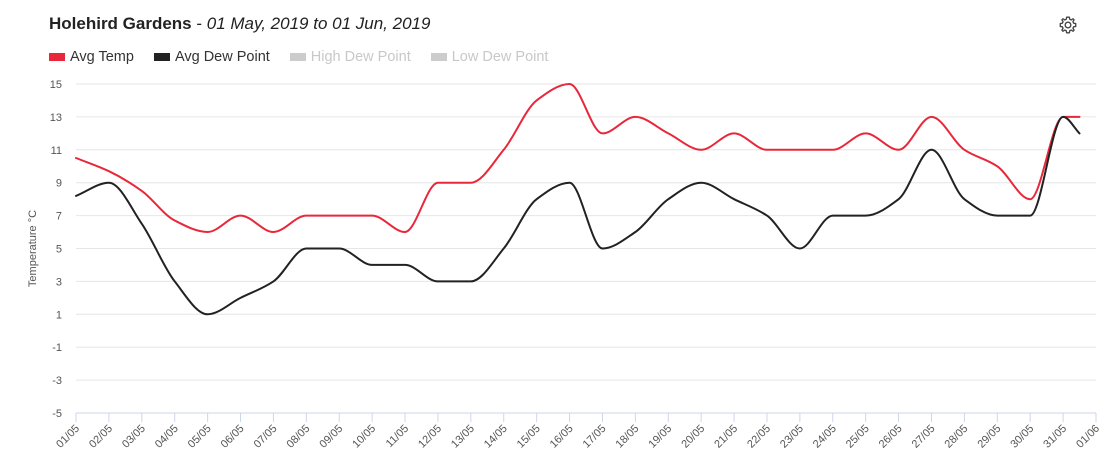  Describe the element at coordinates (68, 437) in the screenshot. I see `x-tick-label: 01/05` at that location.